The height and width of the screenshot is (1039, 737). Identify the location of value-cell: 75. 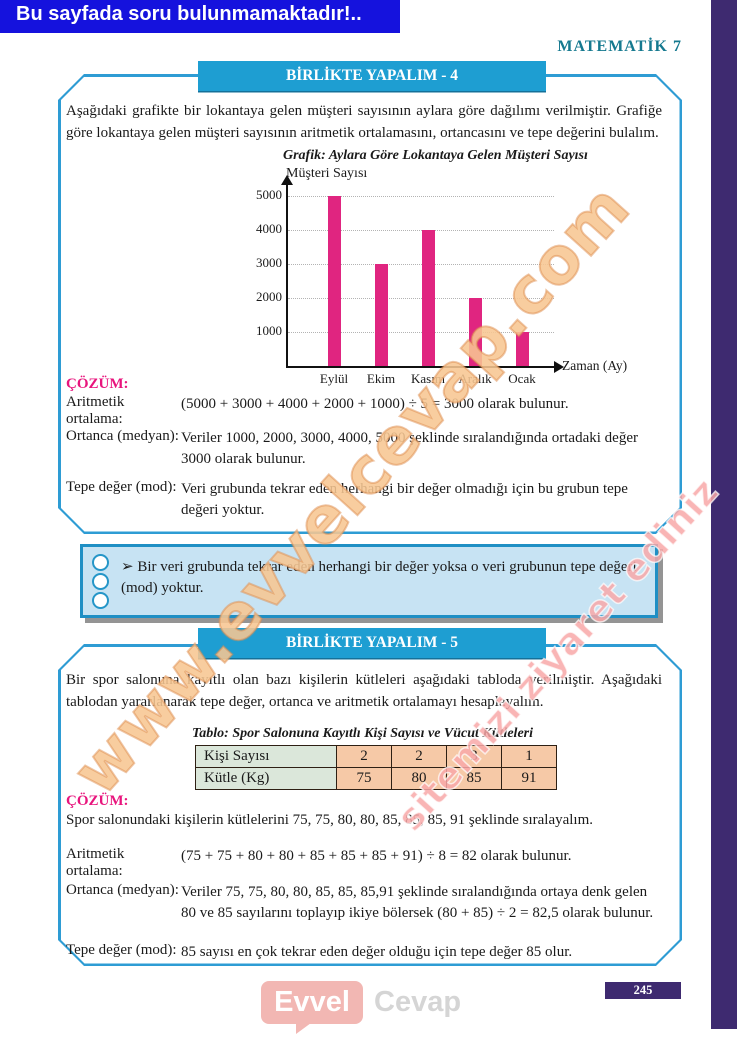
(364, 778).